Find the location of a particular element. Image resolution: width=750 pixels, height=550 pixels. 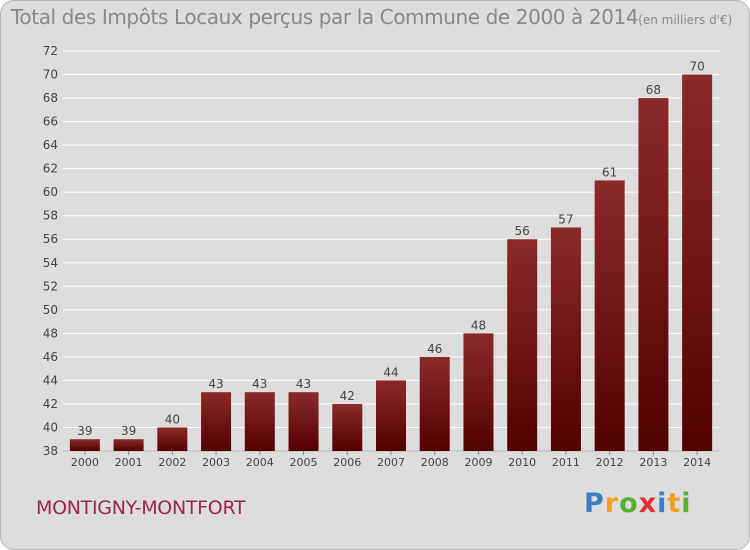

logo-letter: x is located at coordinates (648, 503).